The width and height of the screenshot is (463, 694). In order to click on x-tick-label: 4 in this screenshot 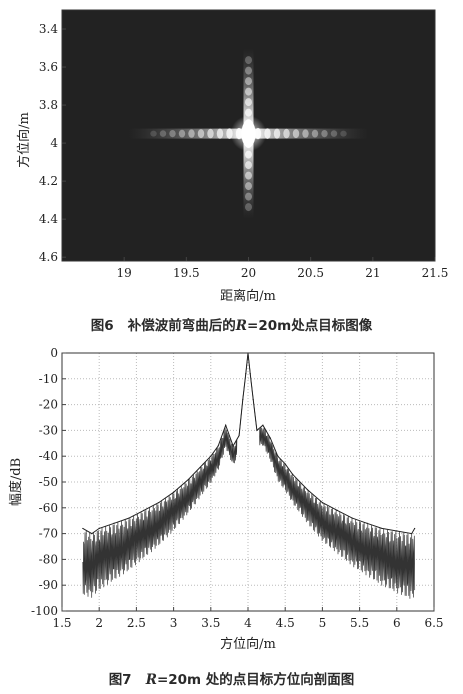, I will do `click(248, 623)`.